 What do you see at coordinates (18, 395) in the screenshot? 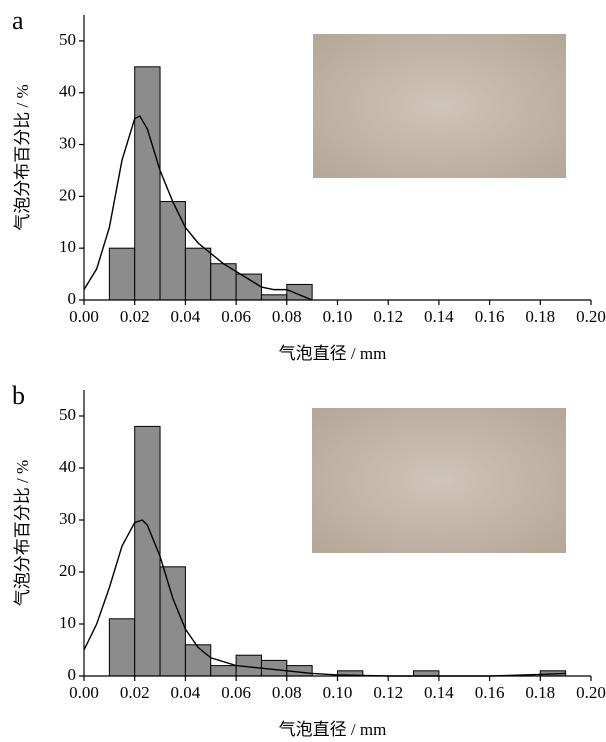
I see `panel-label: b` at bounding box center [18, 395].